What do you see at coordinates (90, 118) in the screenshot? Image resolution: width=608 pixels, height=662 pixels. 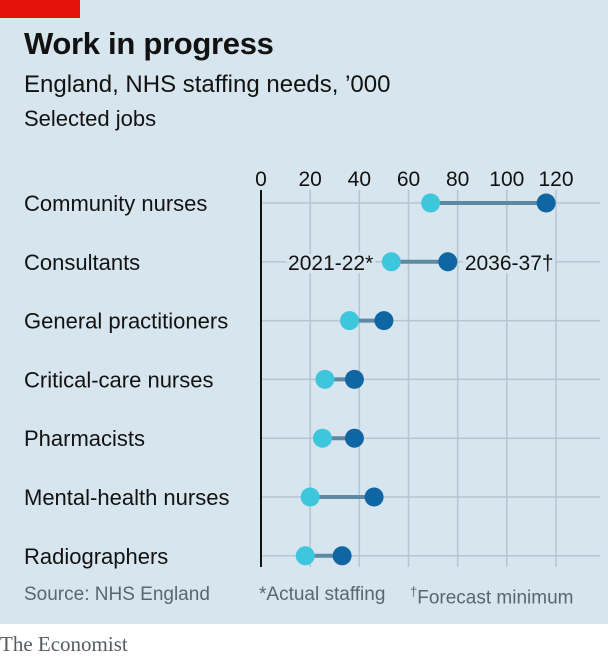 I see `chart-subsubtitle: Selected jobs` at bounding box center [90, 118].